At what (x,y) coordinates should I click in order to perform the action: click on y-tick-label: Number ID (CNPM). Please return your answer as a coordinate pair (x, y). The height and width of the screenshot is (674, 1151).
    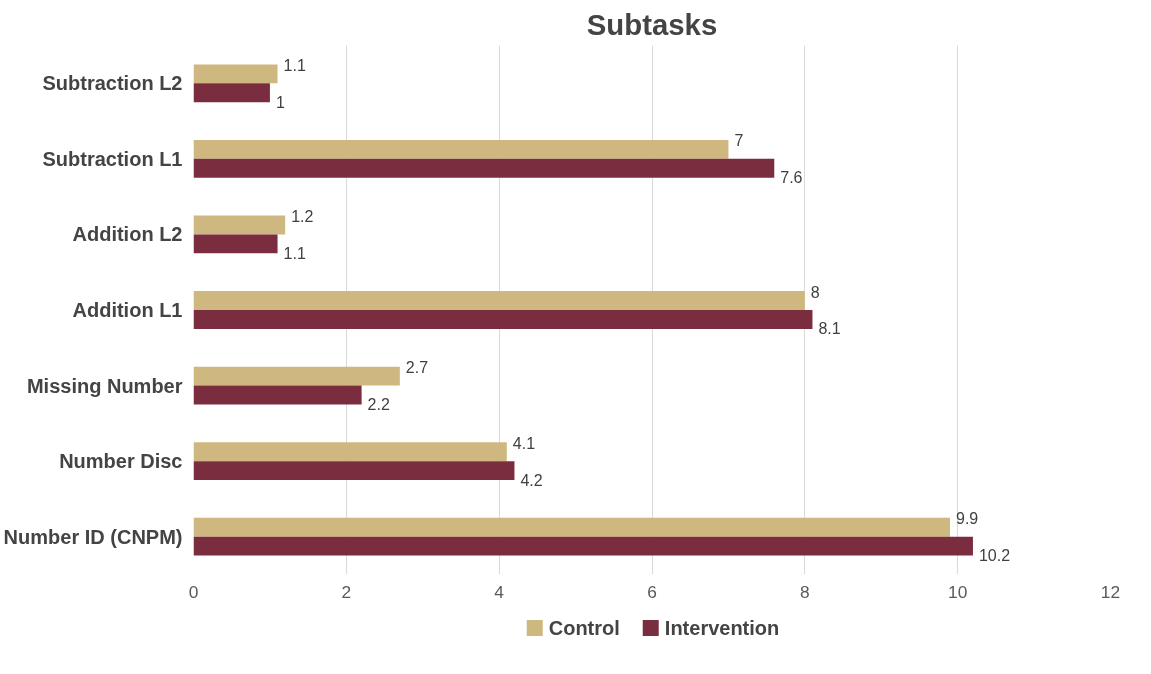
    Looking at the image, I should click on (93, 536).